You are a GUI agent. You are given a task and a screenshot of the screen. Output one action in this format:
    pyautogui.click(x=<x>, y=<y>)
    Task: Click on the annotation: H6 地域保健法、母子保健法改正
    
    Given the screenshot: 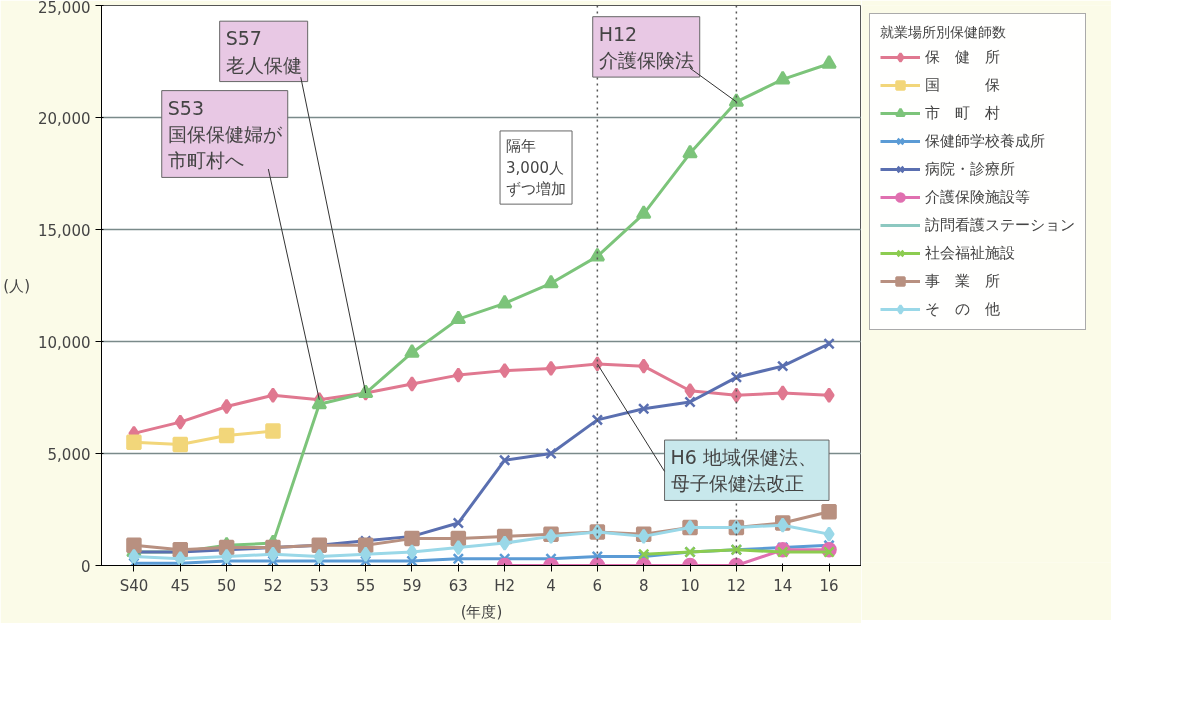 What is the action you would take?
    pyautogui.click(x=743, y=470)
    